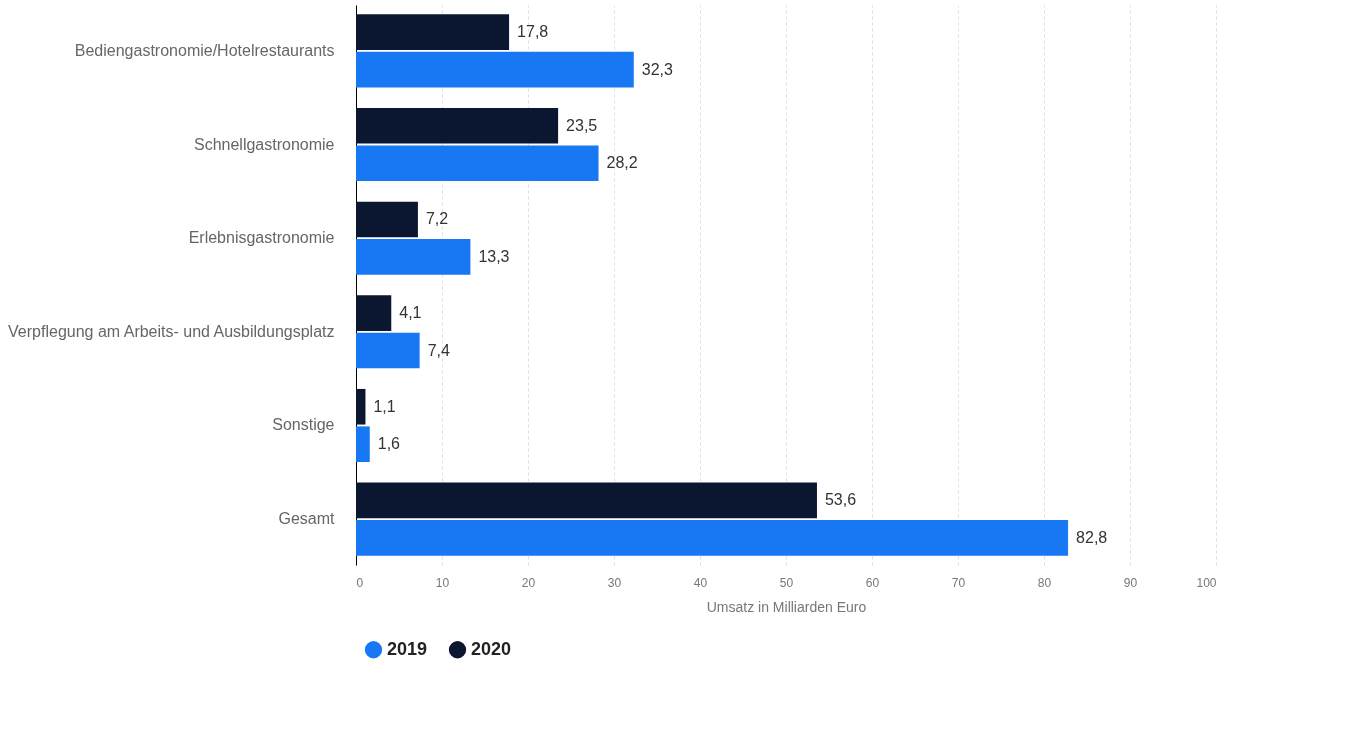 Image resolution: width=1346 pixels, height=744 pixels. I want to click on x-tick-label: 20, so click(528, 582).